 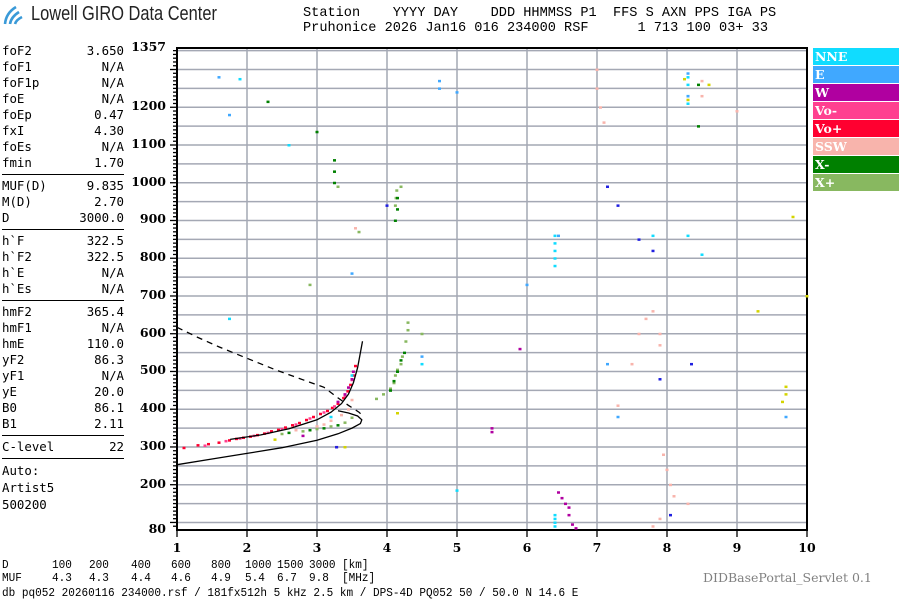 I want to click on x-tick-label: 10, so click(x=807, y=547).